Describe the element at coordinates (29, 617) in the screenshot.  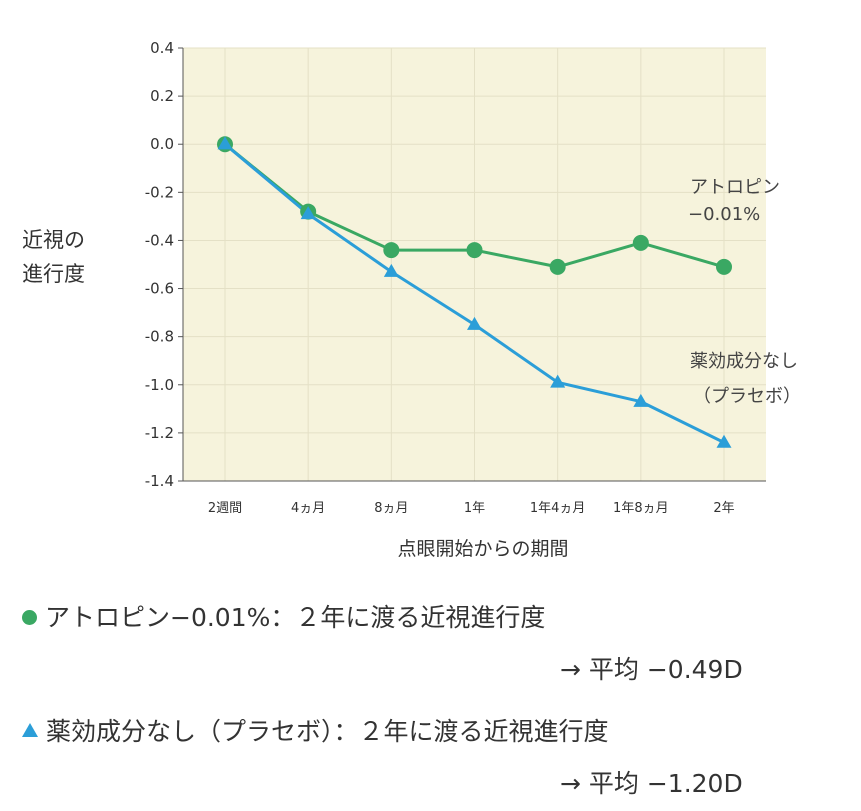
I see `circle-marker-icon` at that location.